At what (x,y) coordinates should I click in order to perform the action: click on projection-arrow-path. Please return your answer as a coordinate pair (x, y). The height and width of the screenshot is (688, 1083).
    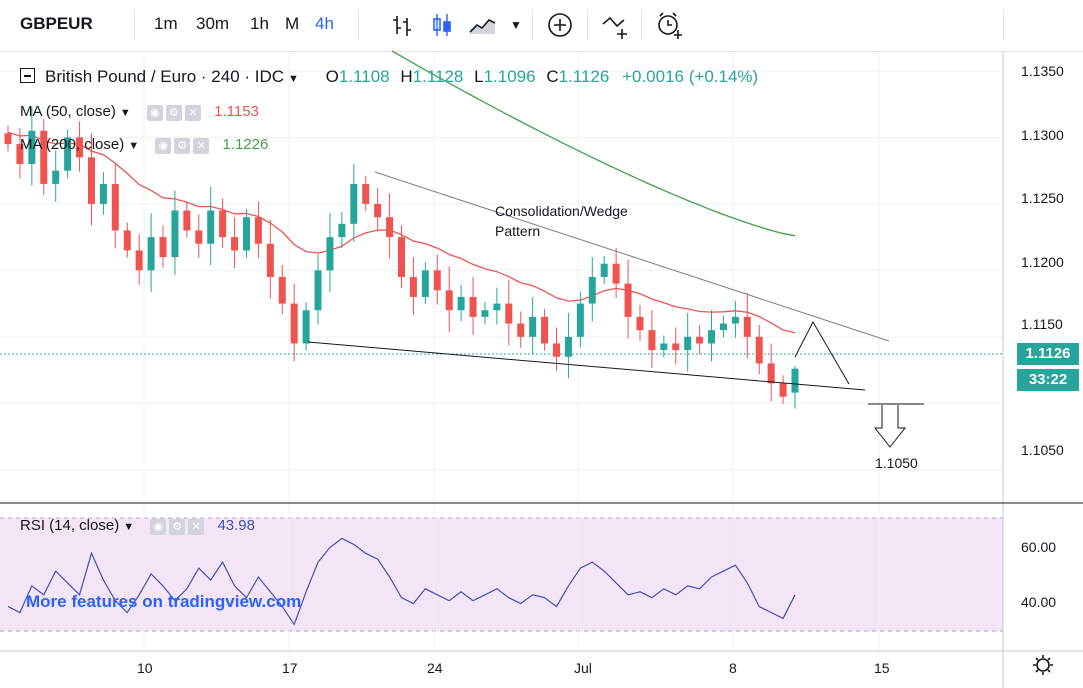
    Looking at the image, I should click on (822, 352).